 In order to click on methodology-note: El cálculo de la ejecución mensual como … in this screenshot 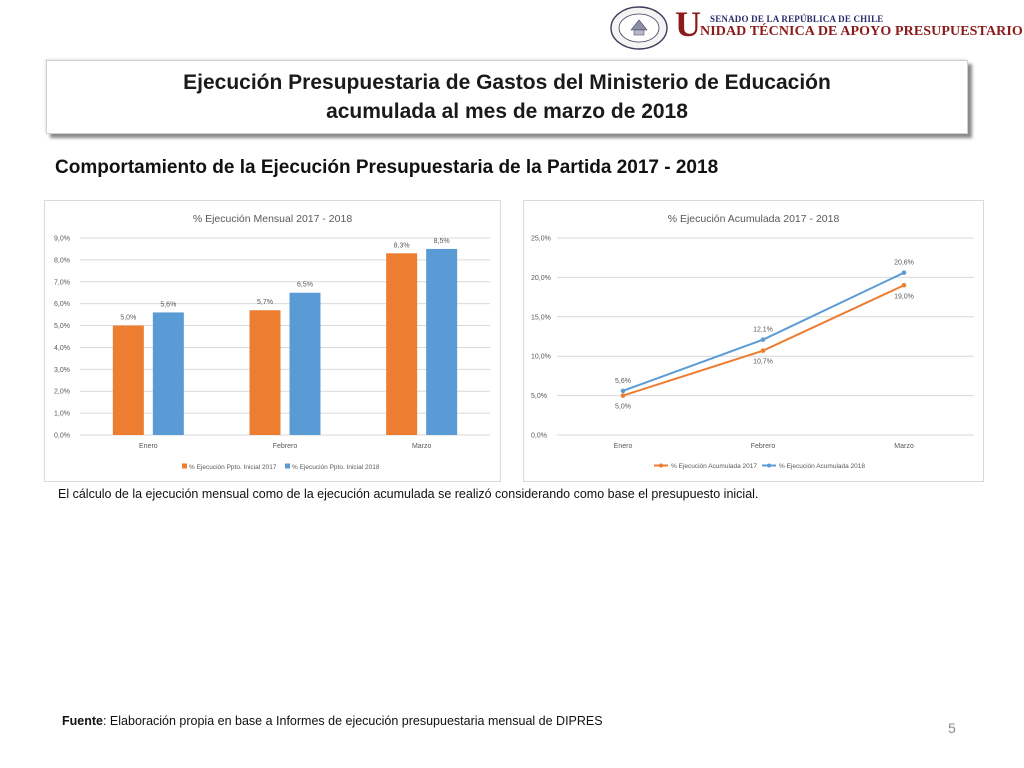, I will do `click(408, 494)`.